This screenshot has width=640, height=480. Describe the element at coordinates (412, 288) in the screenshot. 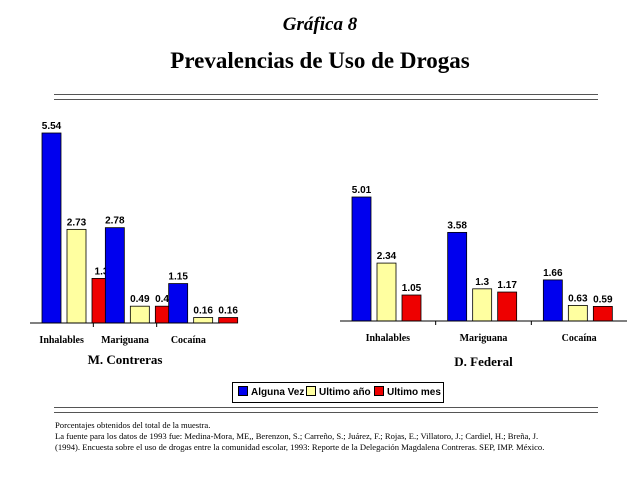

I see `data-label-federal-ultimo-mes-1: 1.05` at that location.